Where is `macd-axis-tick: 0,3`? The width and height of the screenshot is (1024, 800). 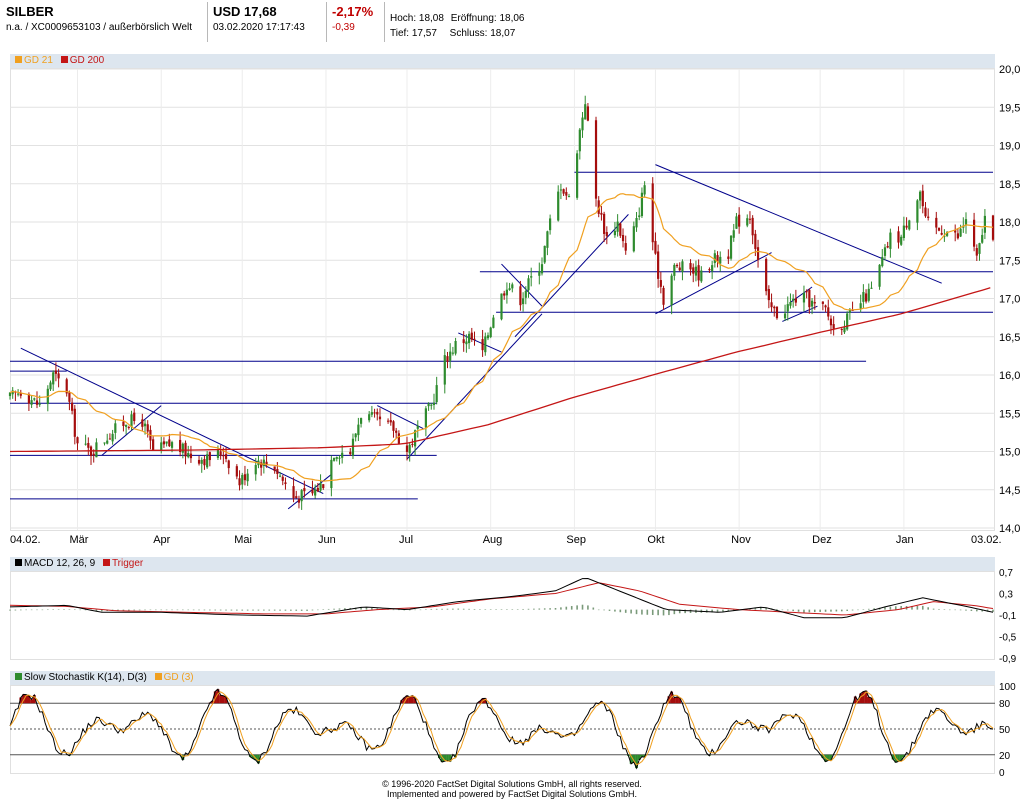
macd-axis-tick: 0,3 is located at coordinates (1006, 595).